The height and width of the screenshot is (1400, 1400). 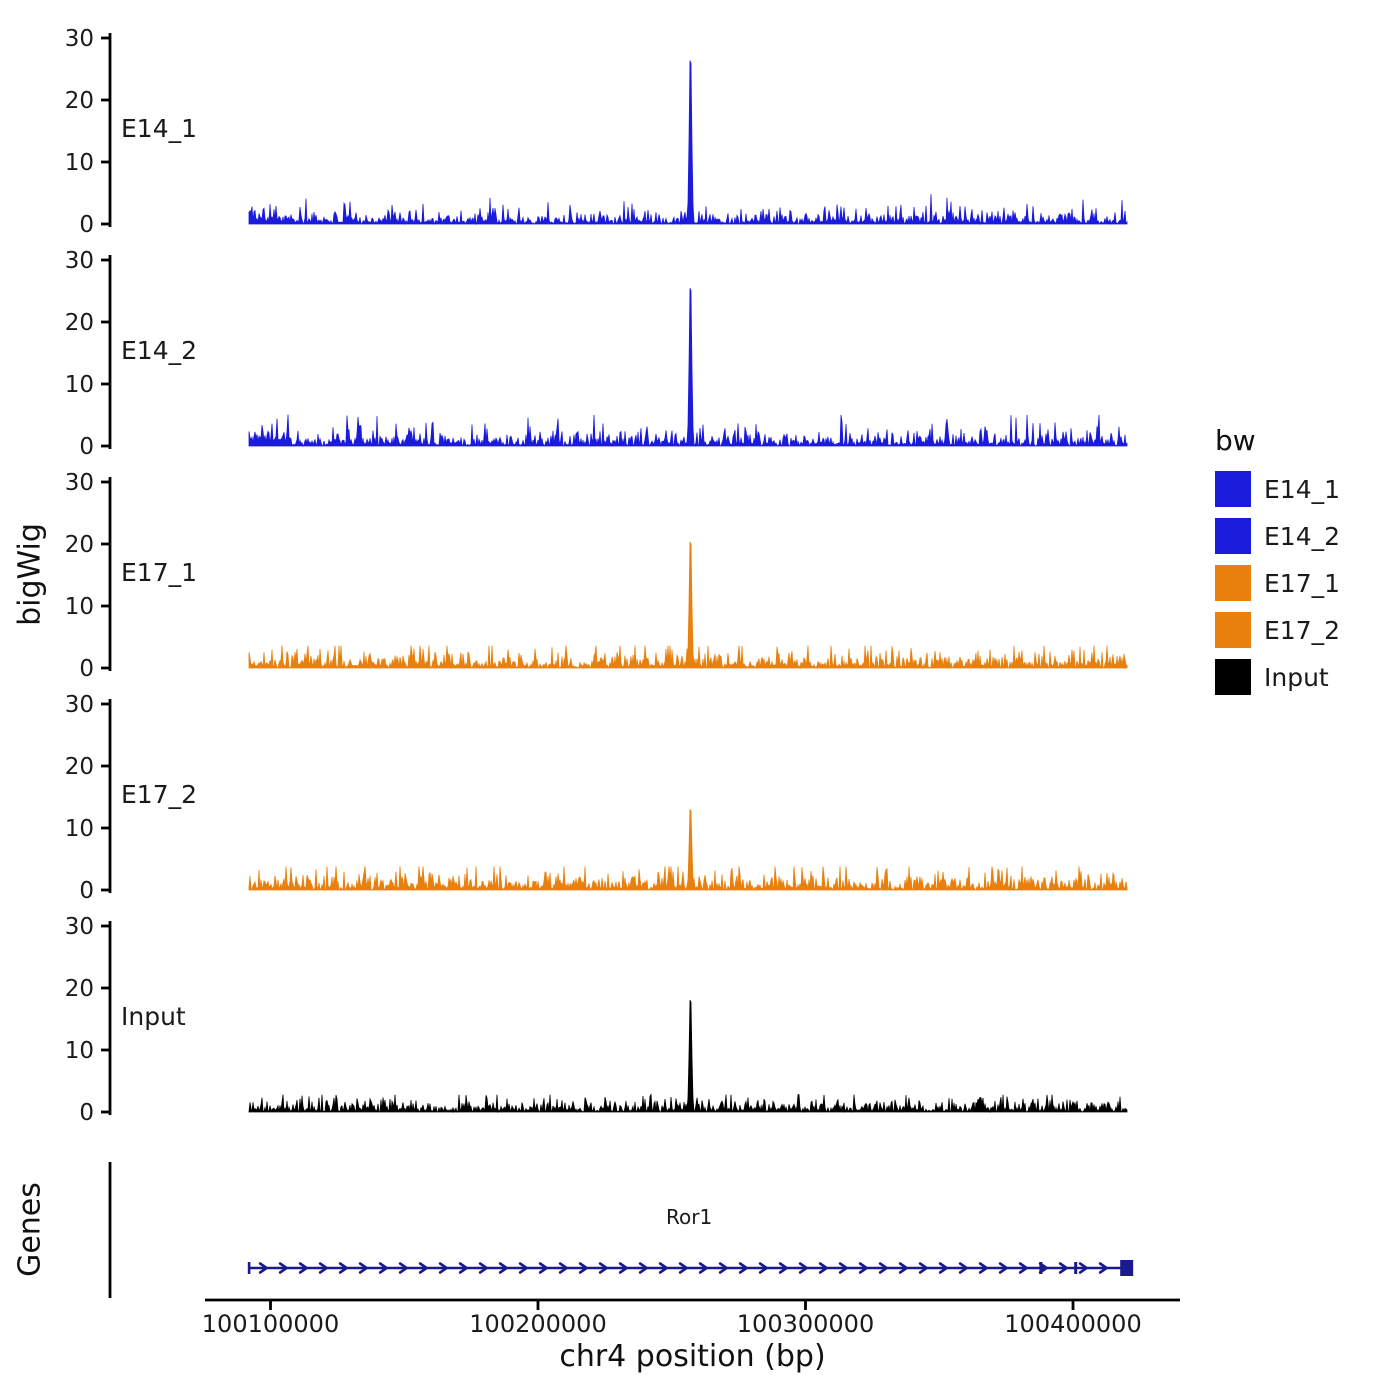 I want to click on legend-entry-e17-2: E17_2, so click(x=1277, y=630).